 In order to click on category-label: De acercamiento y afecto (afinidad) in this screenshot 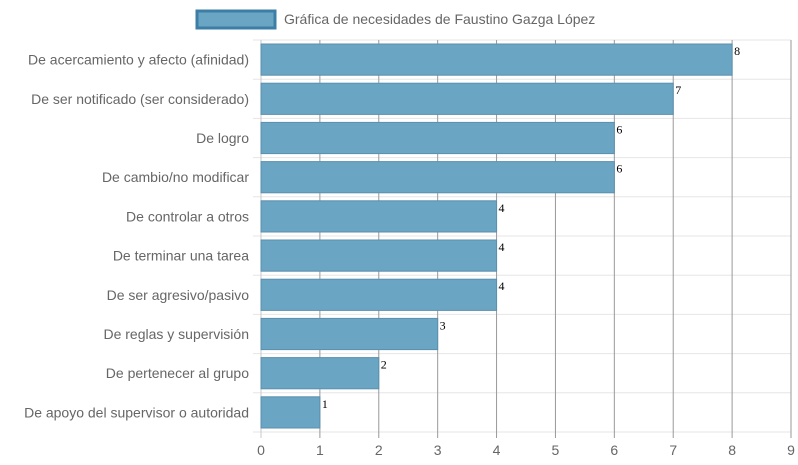, I will do `click(138, 60)`.